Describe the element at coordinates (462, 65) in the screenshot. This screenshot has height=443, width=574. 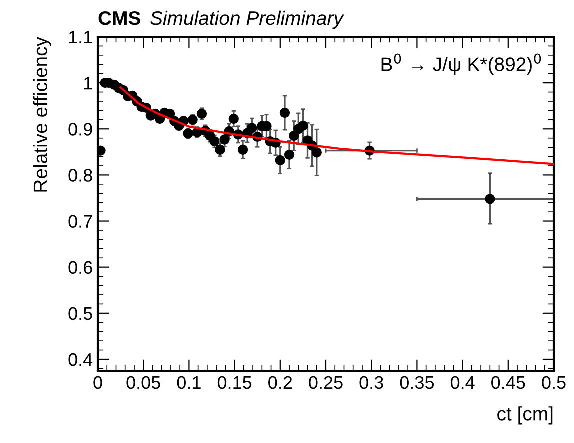
I see `annotation: B$^{0}$ → J/ψ K*(892)$^{0}$` at that location.